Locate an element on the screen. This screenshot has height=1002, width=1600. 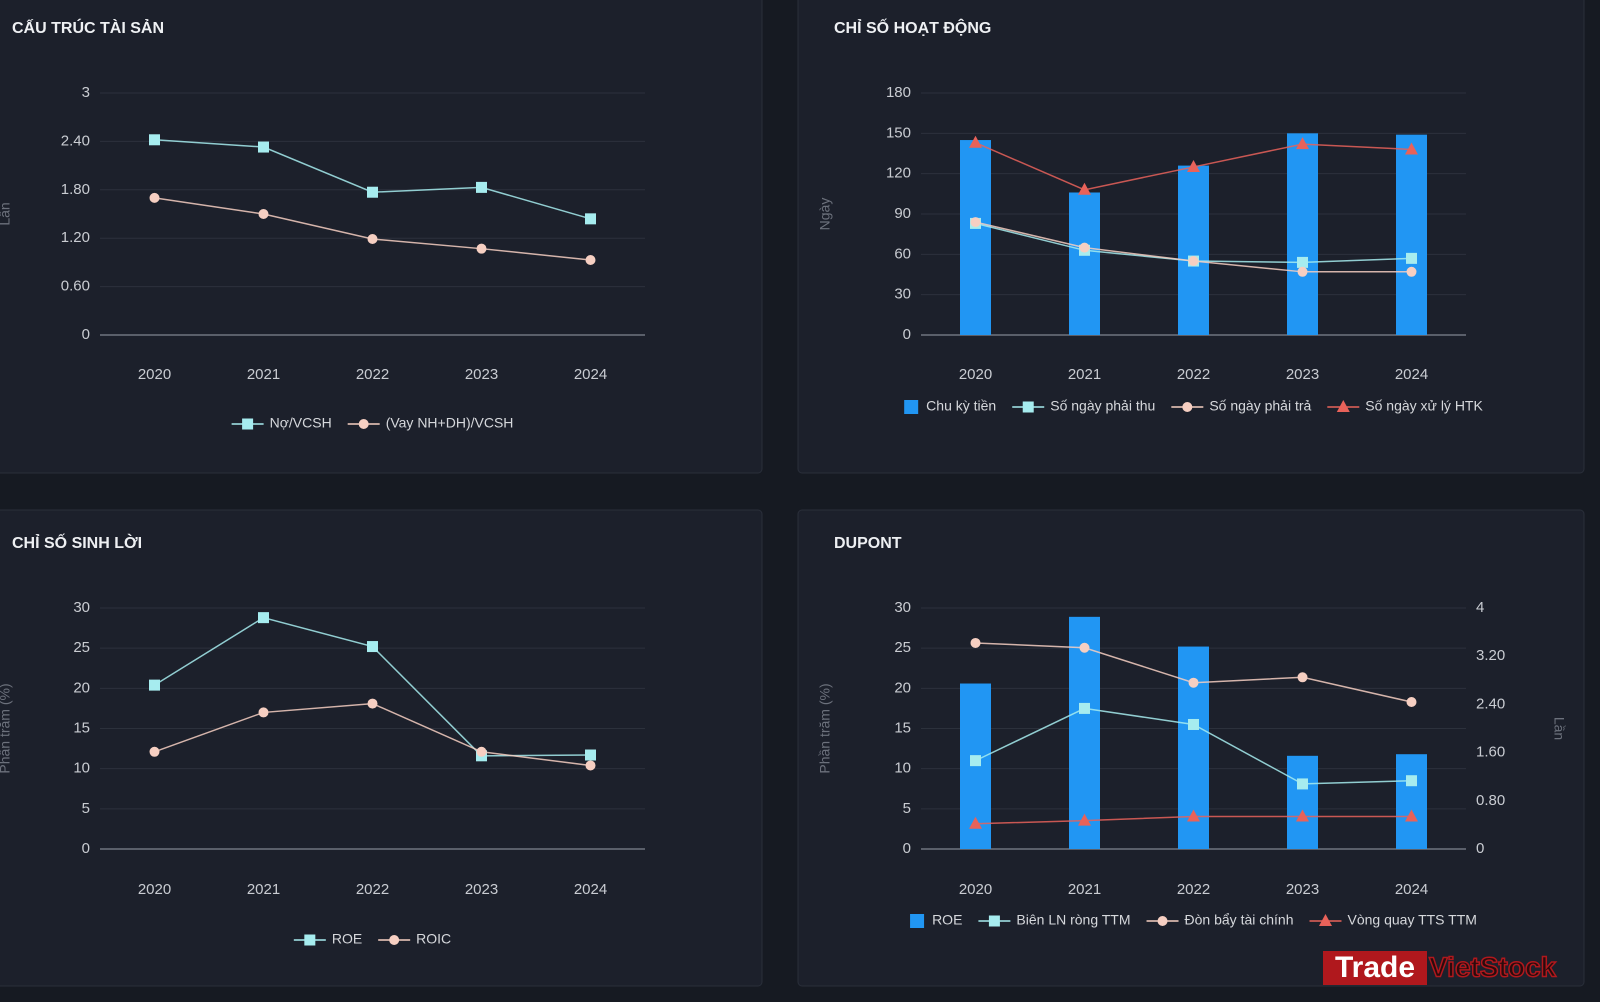
legend-label: ROIC is located at coordinates (433, 939).